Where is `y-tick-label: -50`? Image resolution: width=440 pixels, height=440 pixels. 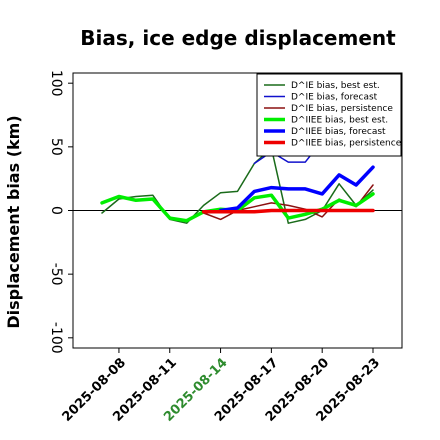
y-tick-label: -50 is located at coordinates (56, 274).